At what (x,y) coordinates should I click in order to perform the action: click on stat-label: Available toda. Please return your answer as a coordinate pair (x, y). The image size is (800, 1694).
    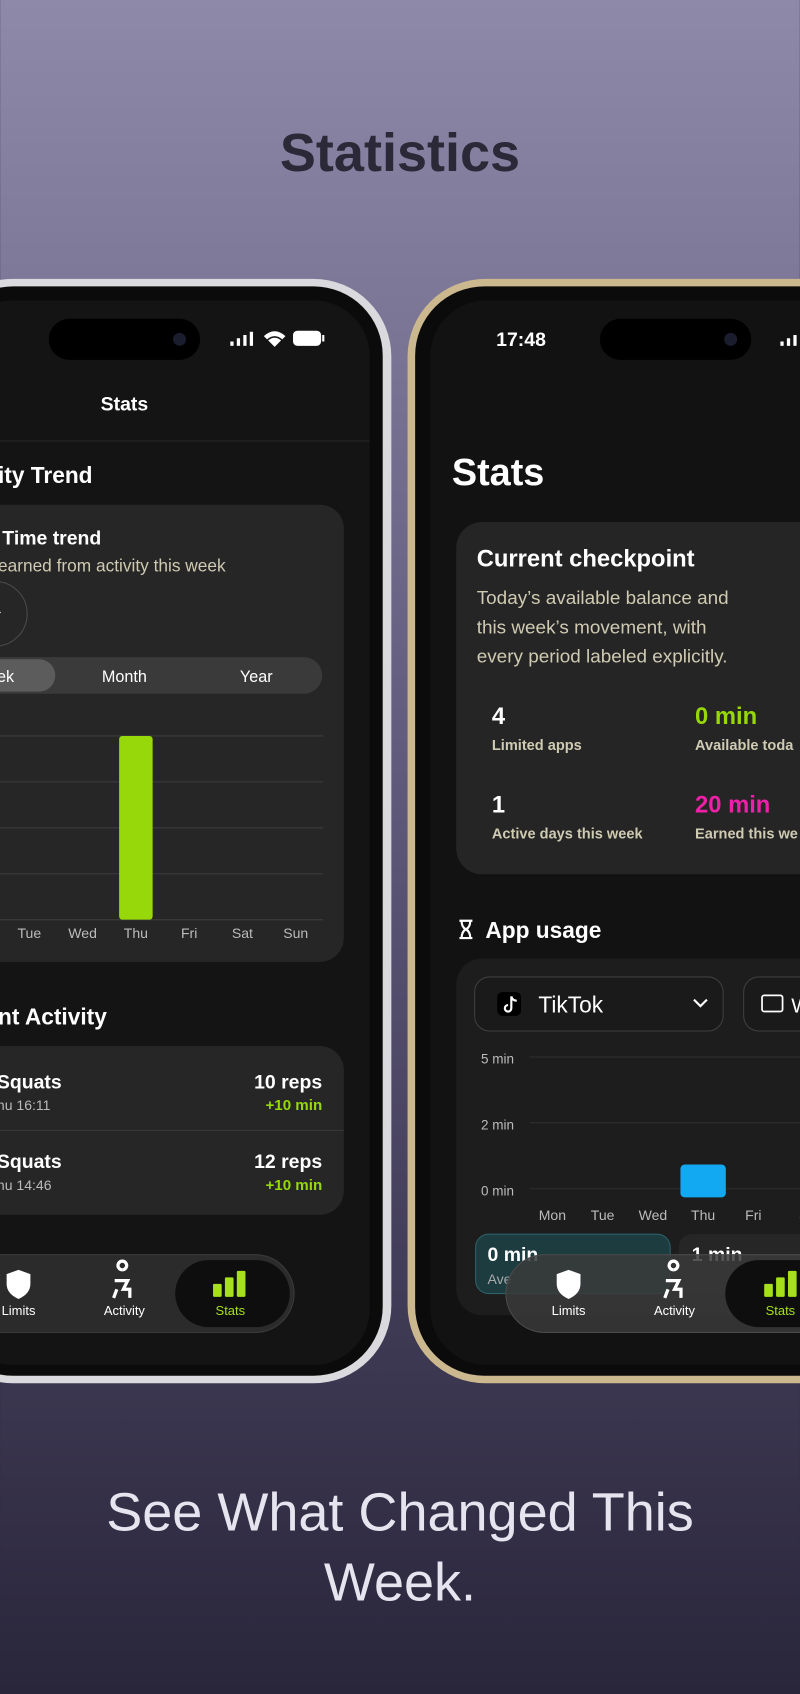
    Looking at the image, I should click on (744, 746).